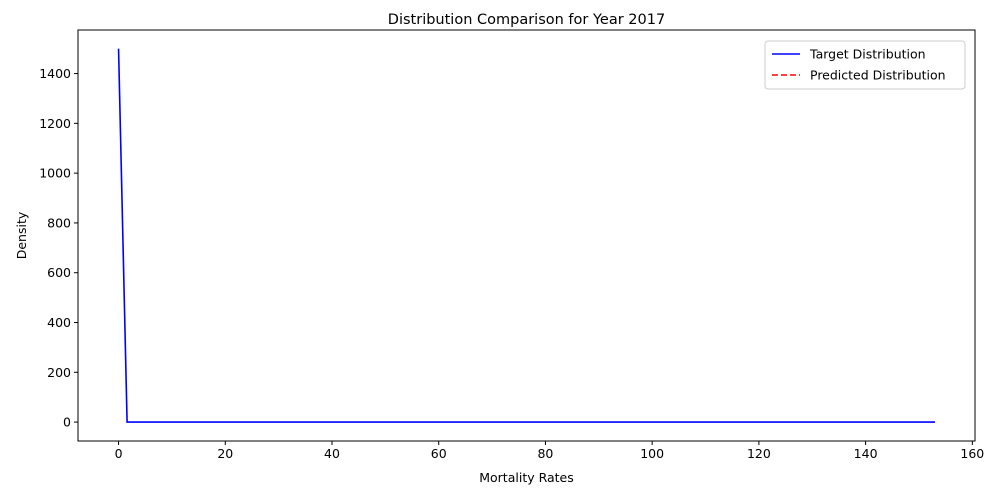  What do you see at coordinates (759, 453) in the screenshot?
I see `x-tick-label: 120` at bounding box center [759, 453].